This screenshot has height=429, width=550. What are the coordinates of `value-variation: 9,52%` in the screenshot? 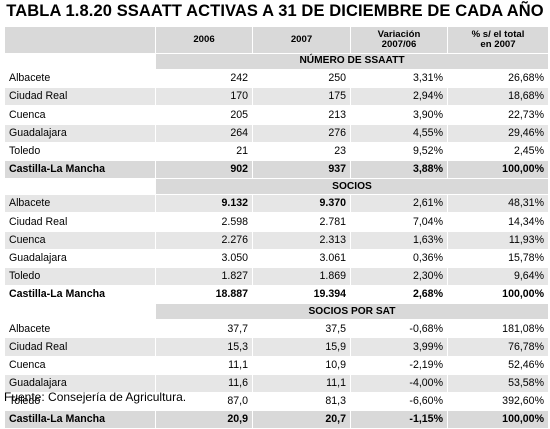 It's located at (399, 151).